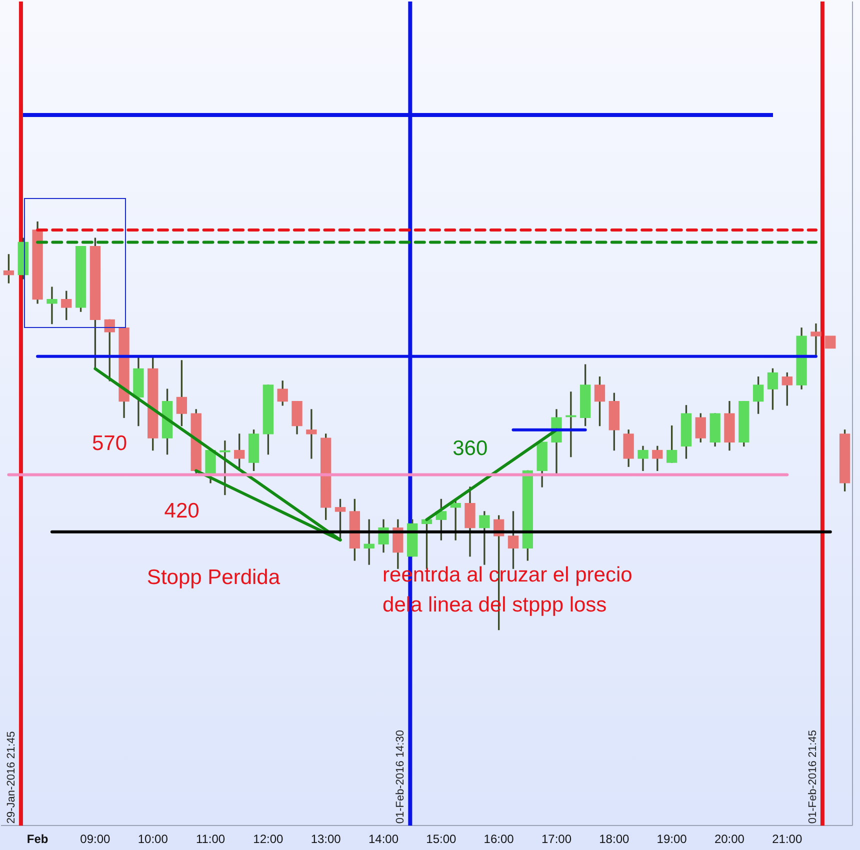  Describe the element at coordinates (812, 777) in the screenshot. I see `text: 01-Feb-2016 21:45` at that location.